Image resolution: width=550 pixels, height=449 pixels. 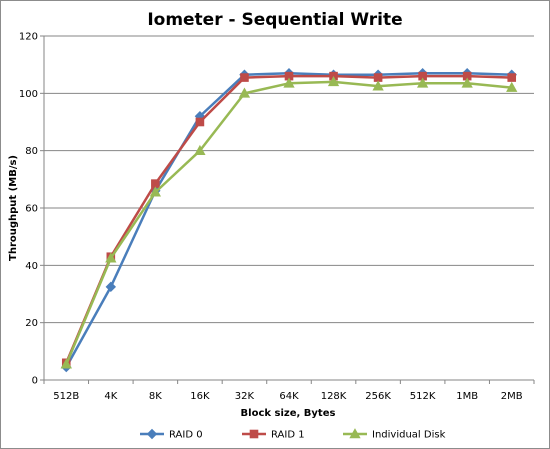 What do you see at coordinates (288, 435) in the screenshot?
I see `legend-label: RAID 1` at bounding box center [288, 435].